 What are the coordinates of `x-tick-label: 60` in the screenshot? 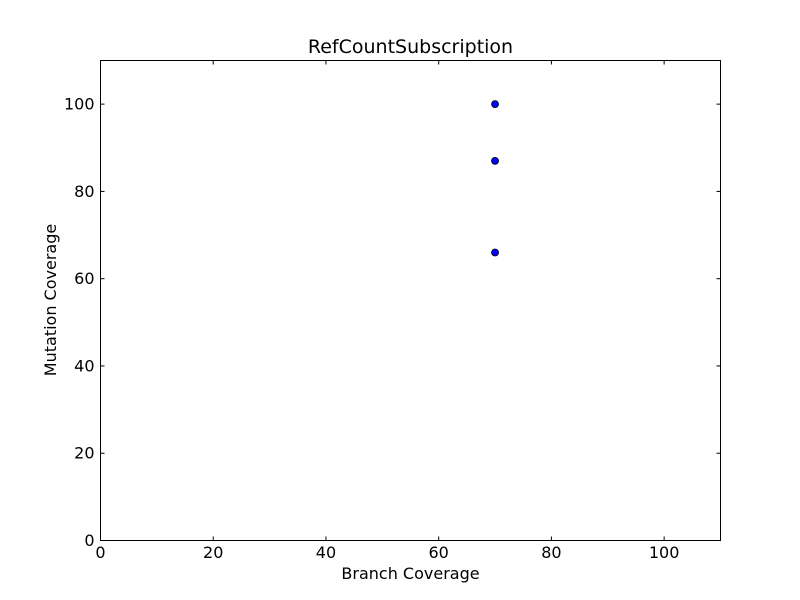 It's located at (439, 552).